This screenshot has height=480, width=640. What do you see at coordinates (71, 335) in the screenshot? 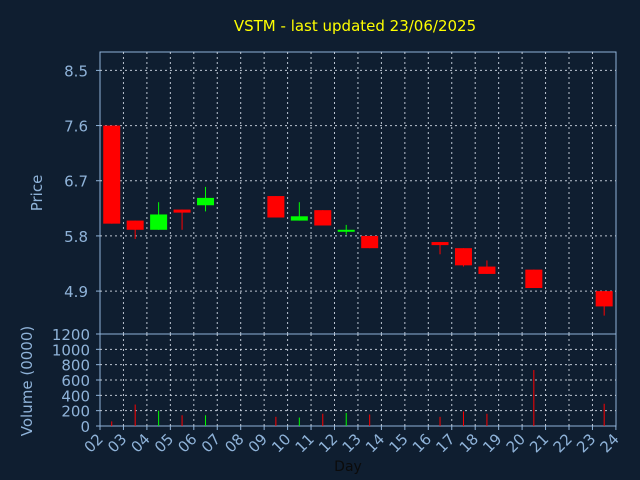
I see `volume-tick-label: 1200` at bounding box center [71, 335].